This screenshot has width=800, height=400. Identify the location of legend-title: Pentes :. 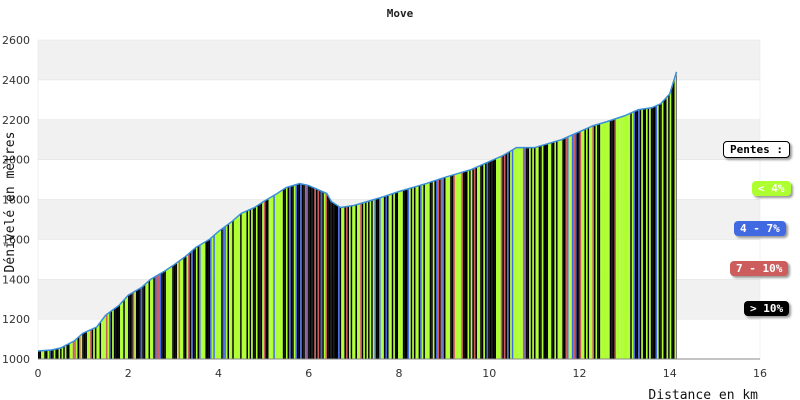
(756, 149).